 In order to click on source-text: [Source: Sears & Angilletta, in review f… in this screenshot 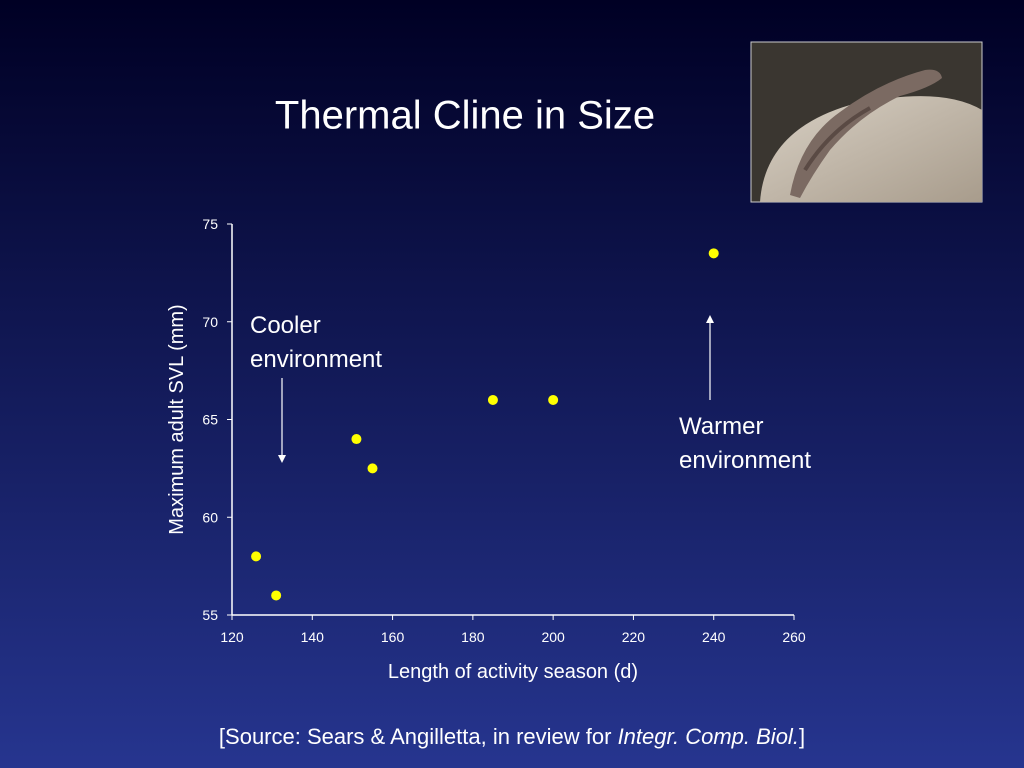, I will do `click(418, 736)`.